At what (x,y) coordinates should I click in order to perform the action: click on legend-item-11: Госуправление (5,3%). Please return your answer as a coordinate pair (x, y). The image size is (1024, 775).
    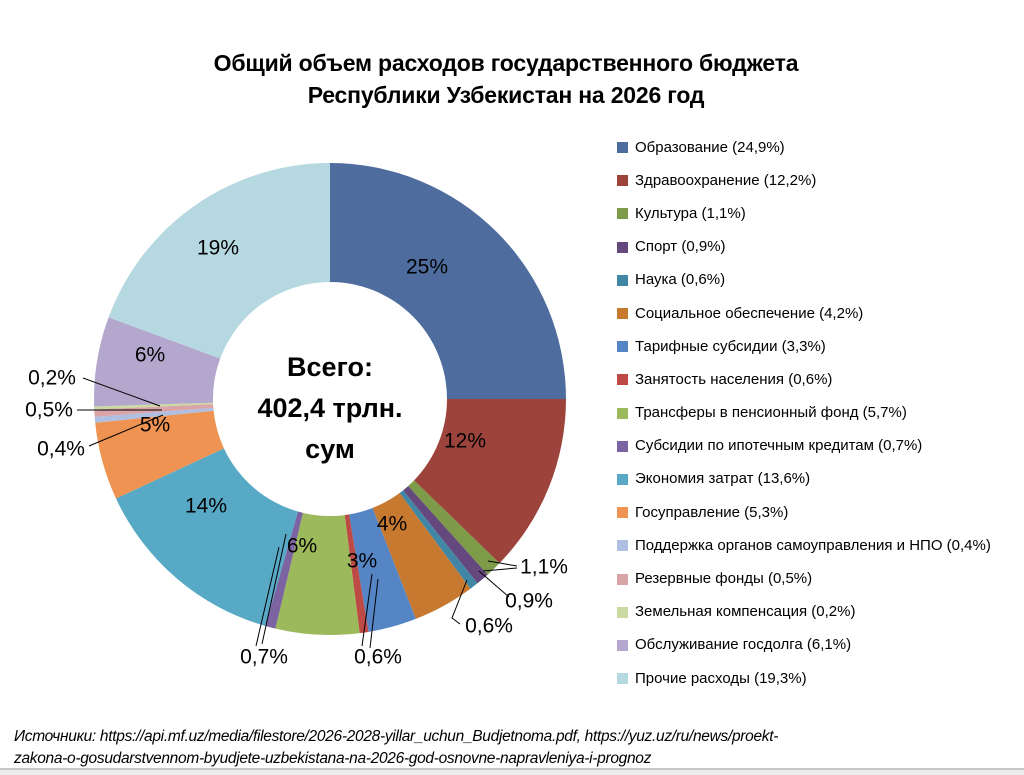
    Looking at the image, I should click on (804, 512).